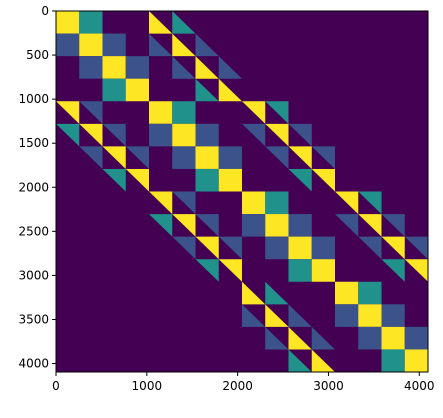 The image size is (443, 418). What do you see at coordinates (147, 386) in the screenshot?
I see `x-tick-label: 1000` at bounding box center [147, 386].